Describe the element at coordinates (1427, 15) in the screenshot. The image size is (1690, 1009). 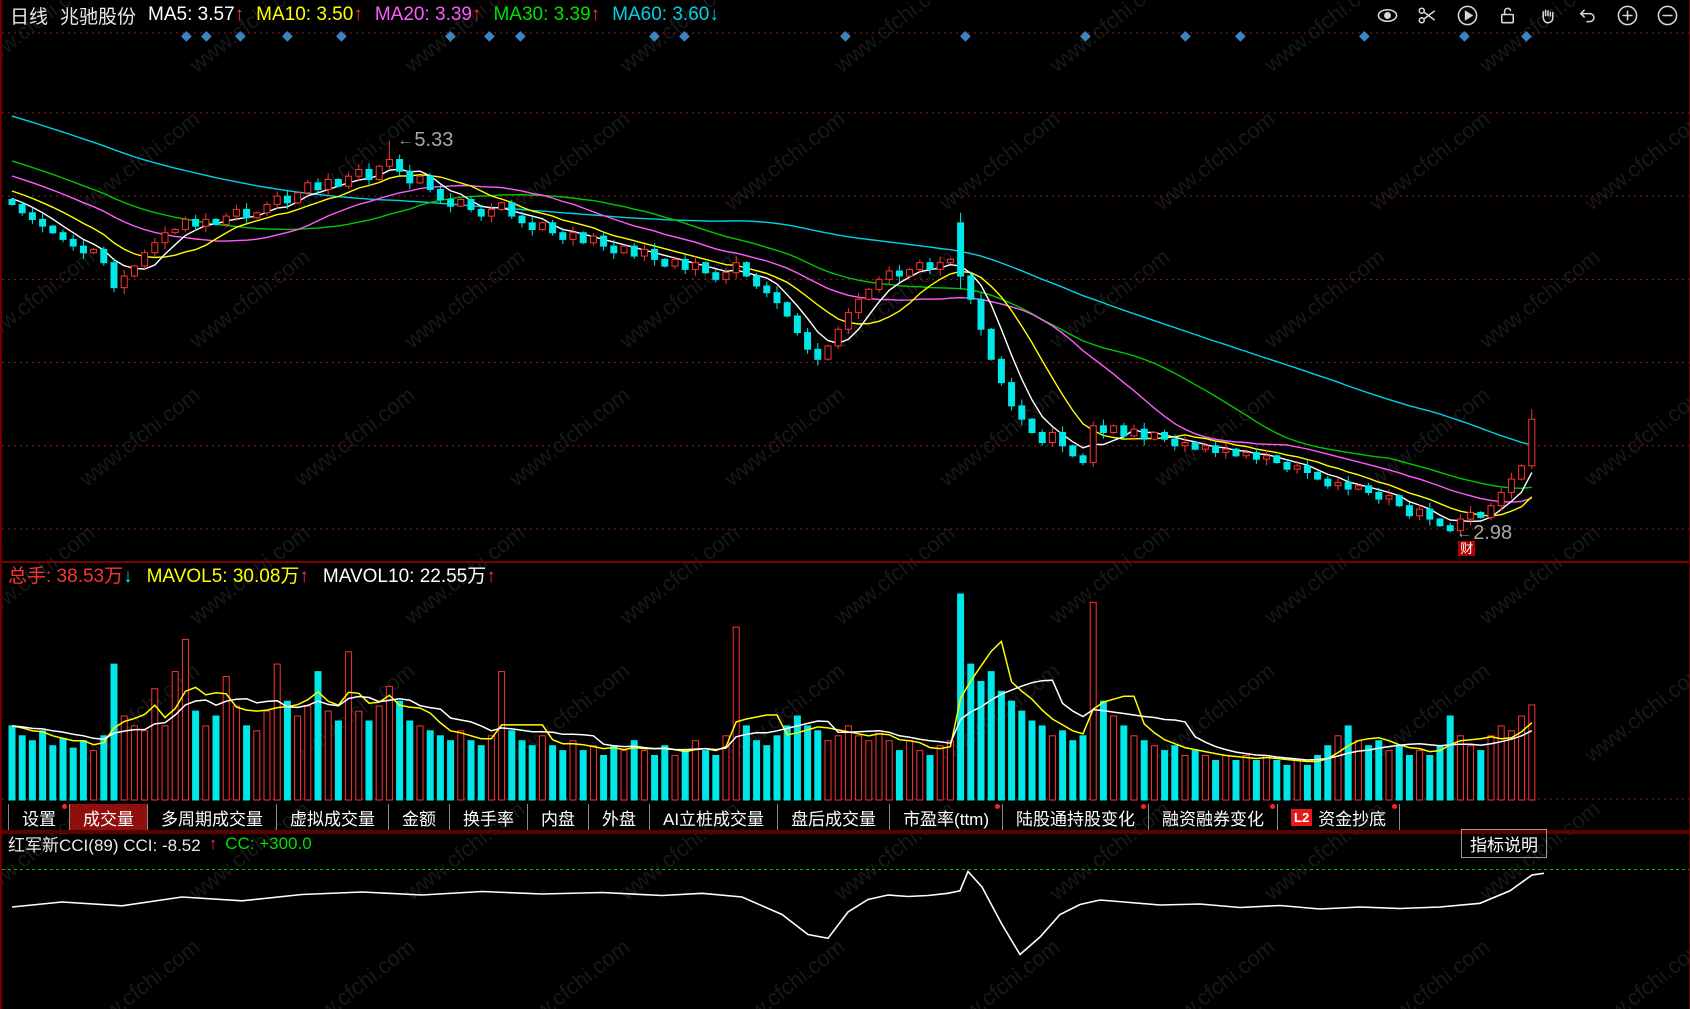
I see `scissors-icon` at that location.